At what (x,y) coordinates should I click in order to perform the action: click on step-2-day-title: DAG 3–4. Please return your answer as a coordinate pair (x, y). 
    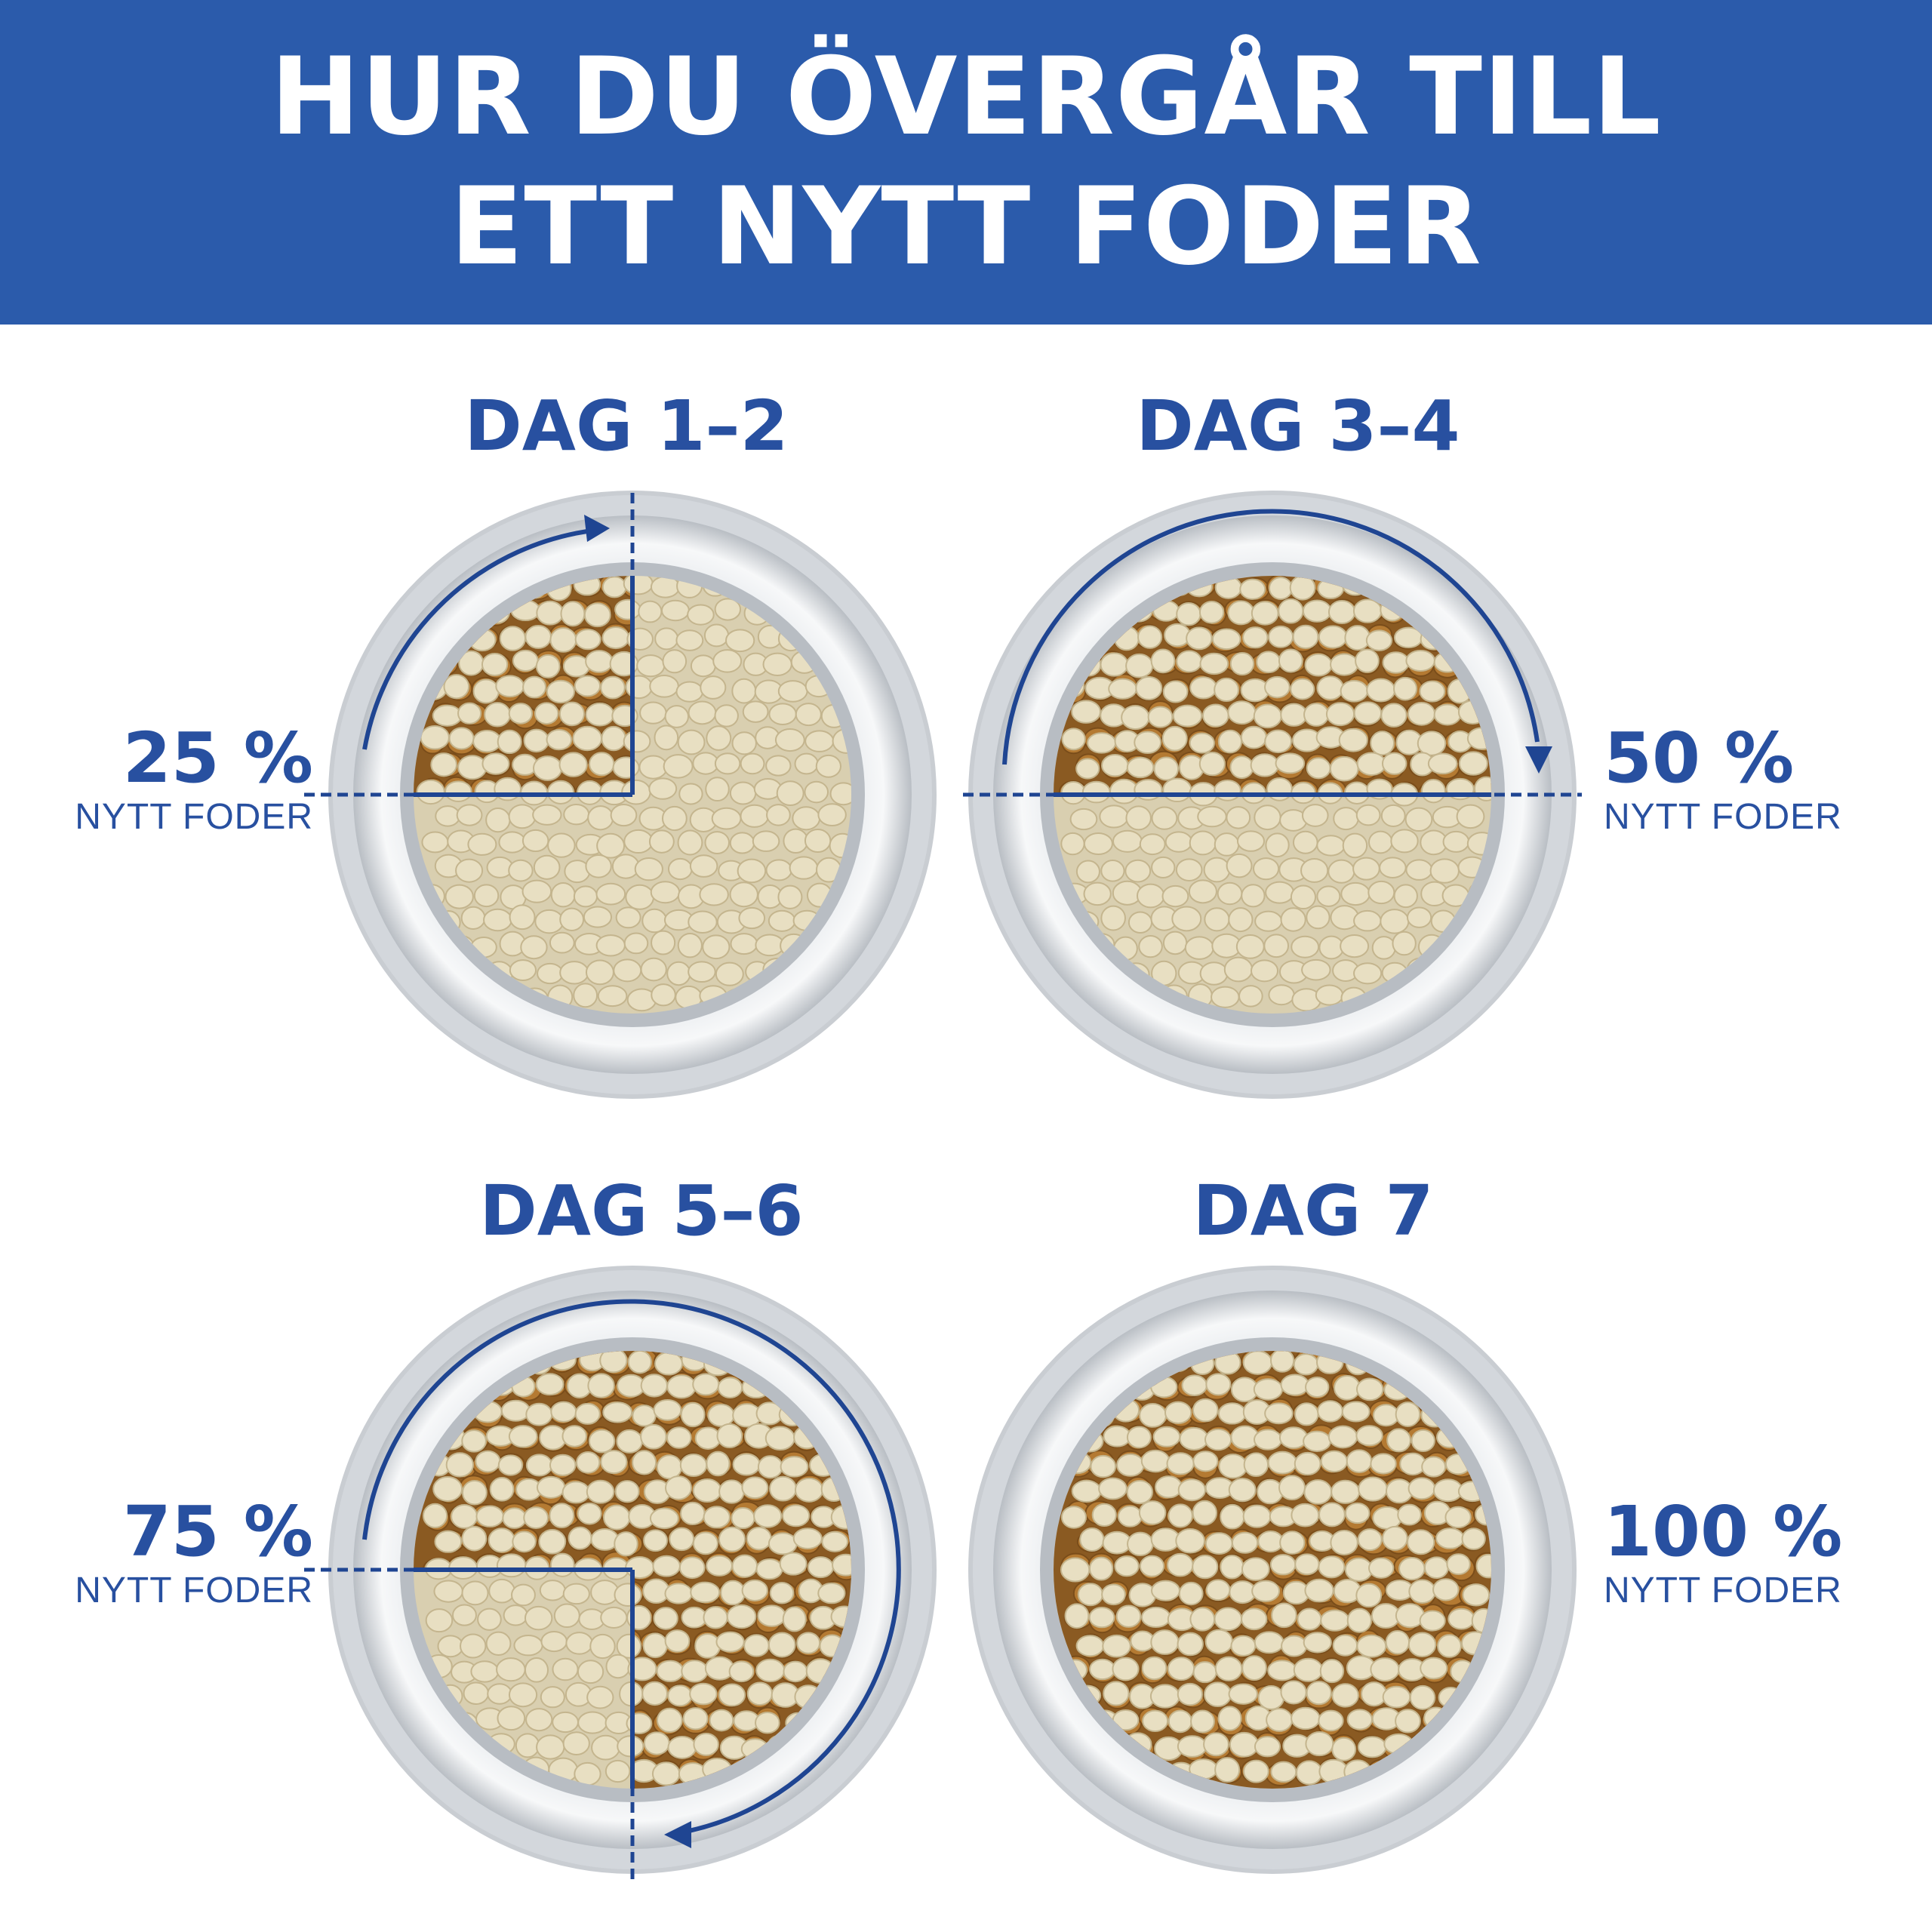
    Looking at the image, I should click on (1298, 426).